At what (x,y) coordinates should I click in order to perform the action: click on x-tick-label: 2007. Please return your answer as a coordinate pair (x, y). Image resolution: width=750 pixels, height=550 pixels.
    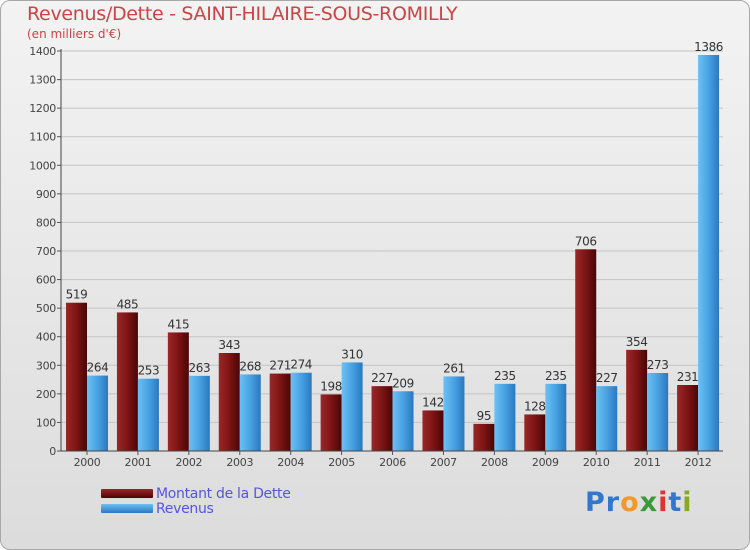
    Looking at the image, I should click on (443, 462).